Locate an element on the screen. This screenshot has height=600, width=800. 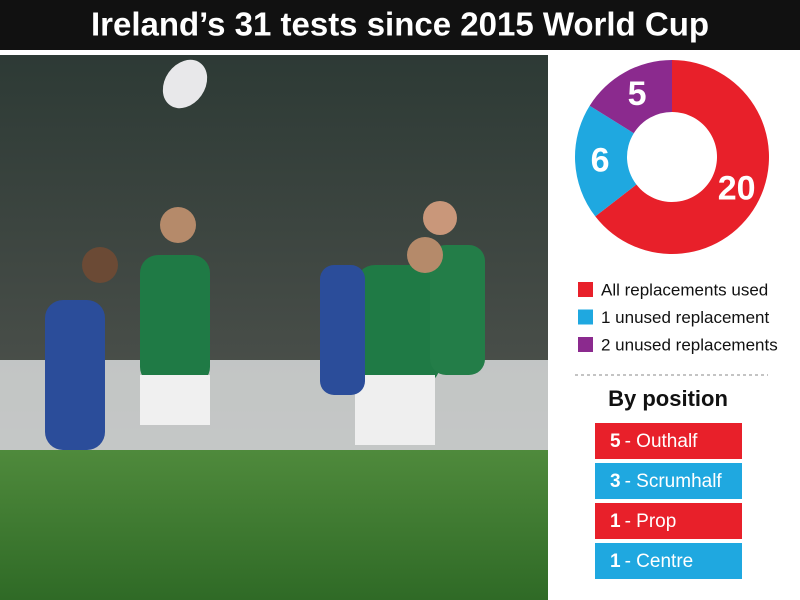
position-entry: 1- Centre is located at coordinates (651, 561).